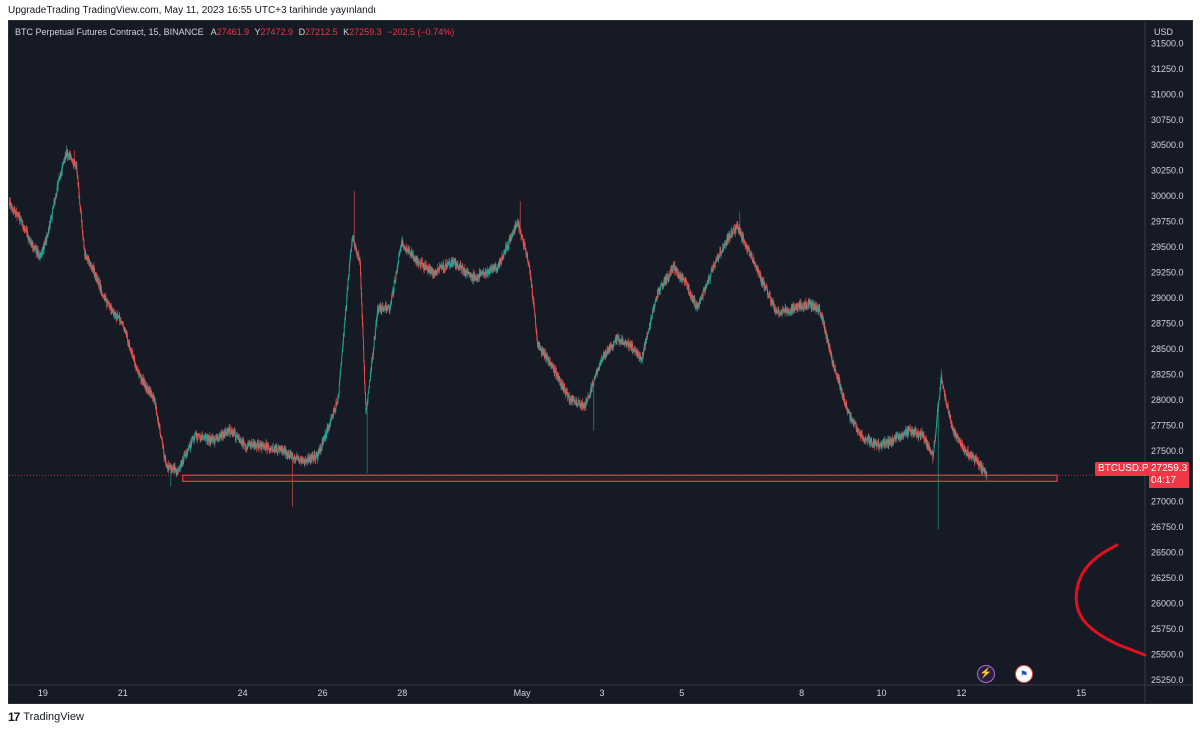  Describe the element at coordinates (986, 674) in the screenshot. I see `lightning-icon: ⚡` at that location.